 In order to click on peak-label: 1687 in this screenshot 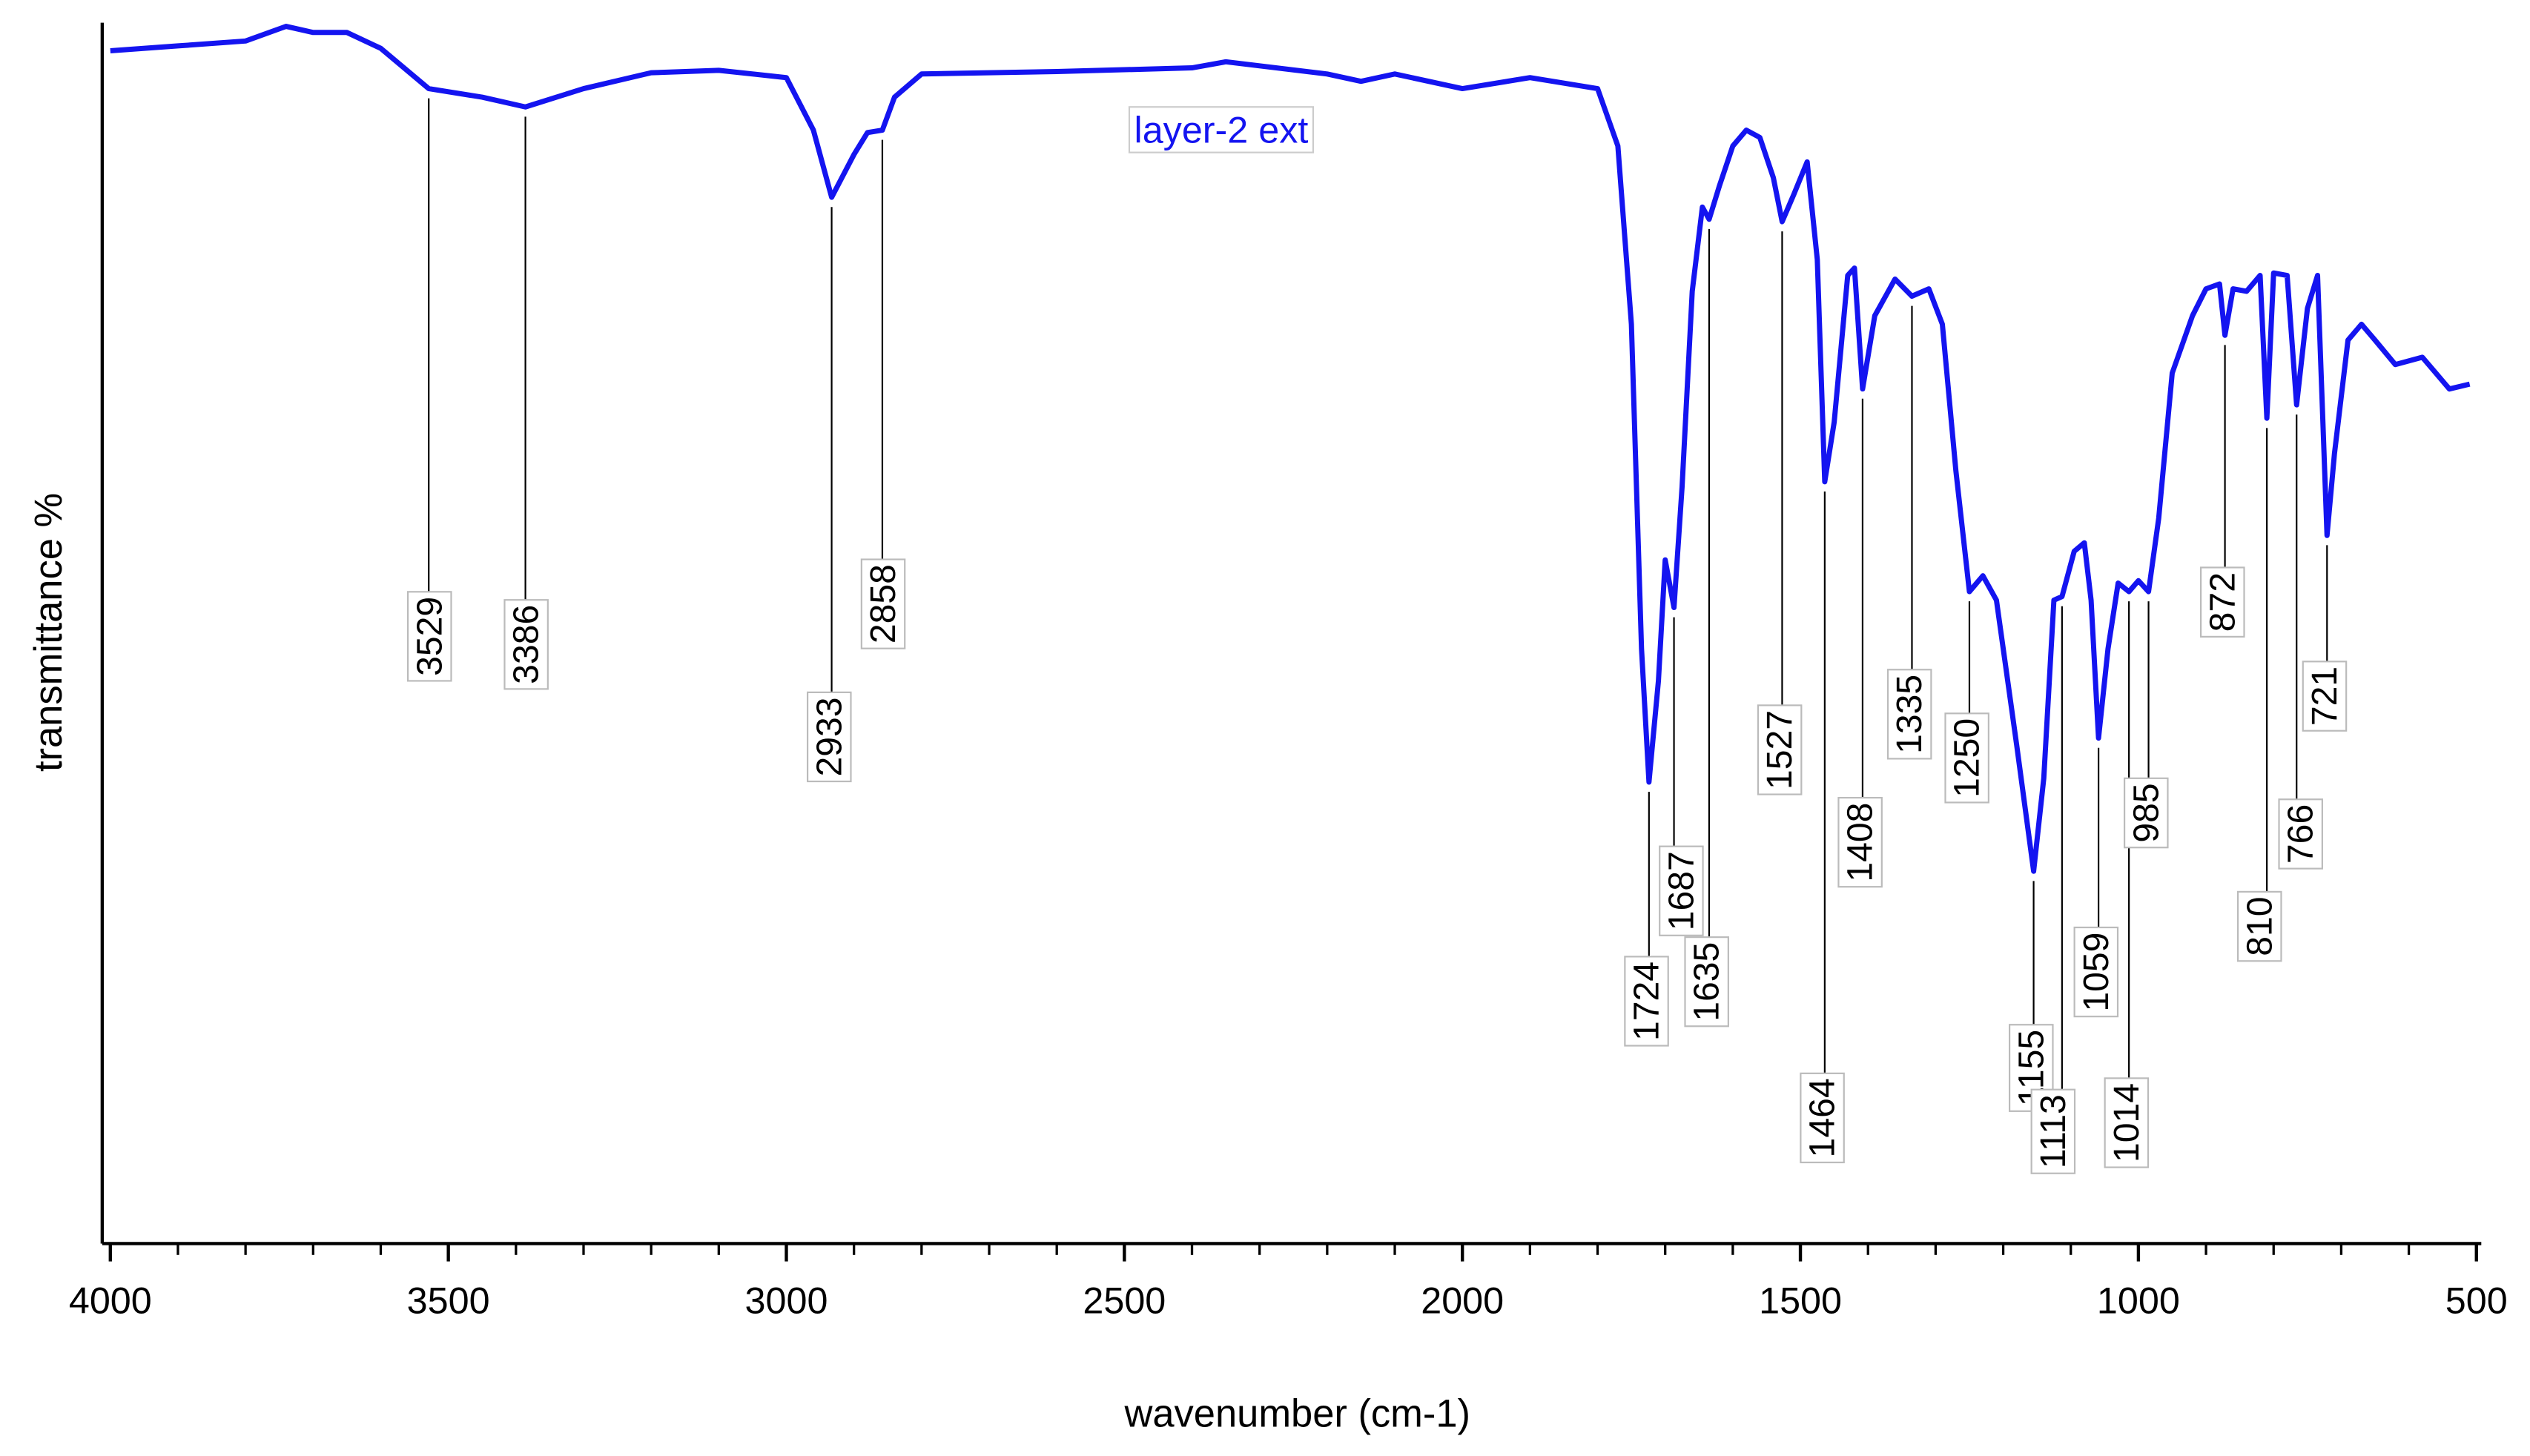, I will do `click(1681, 891)`.